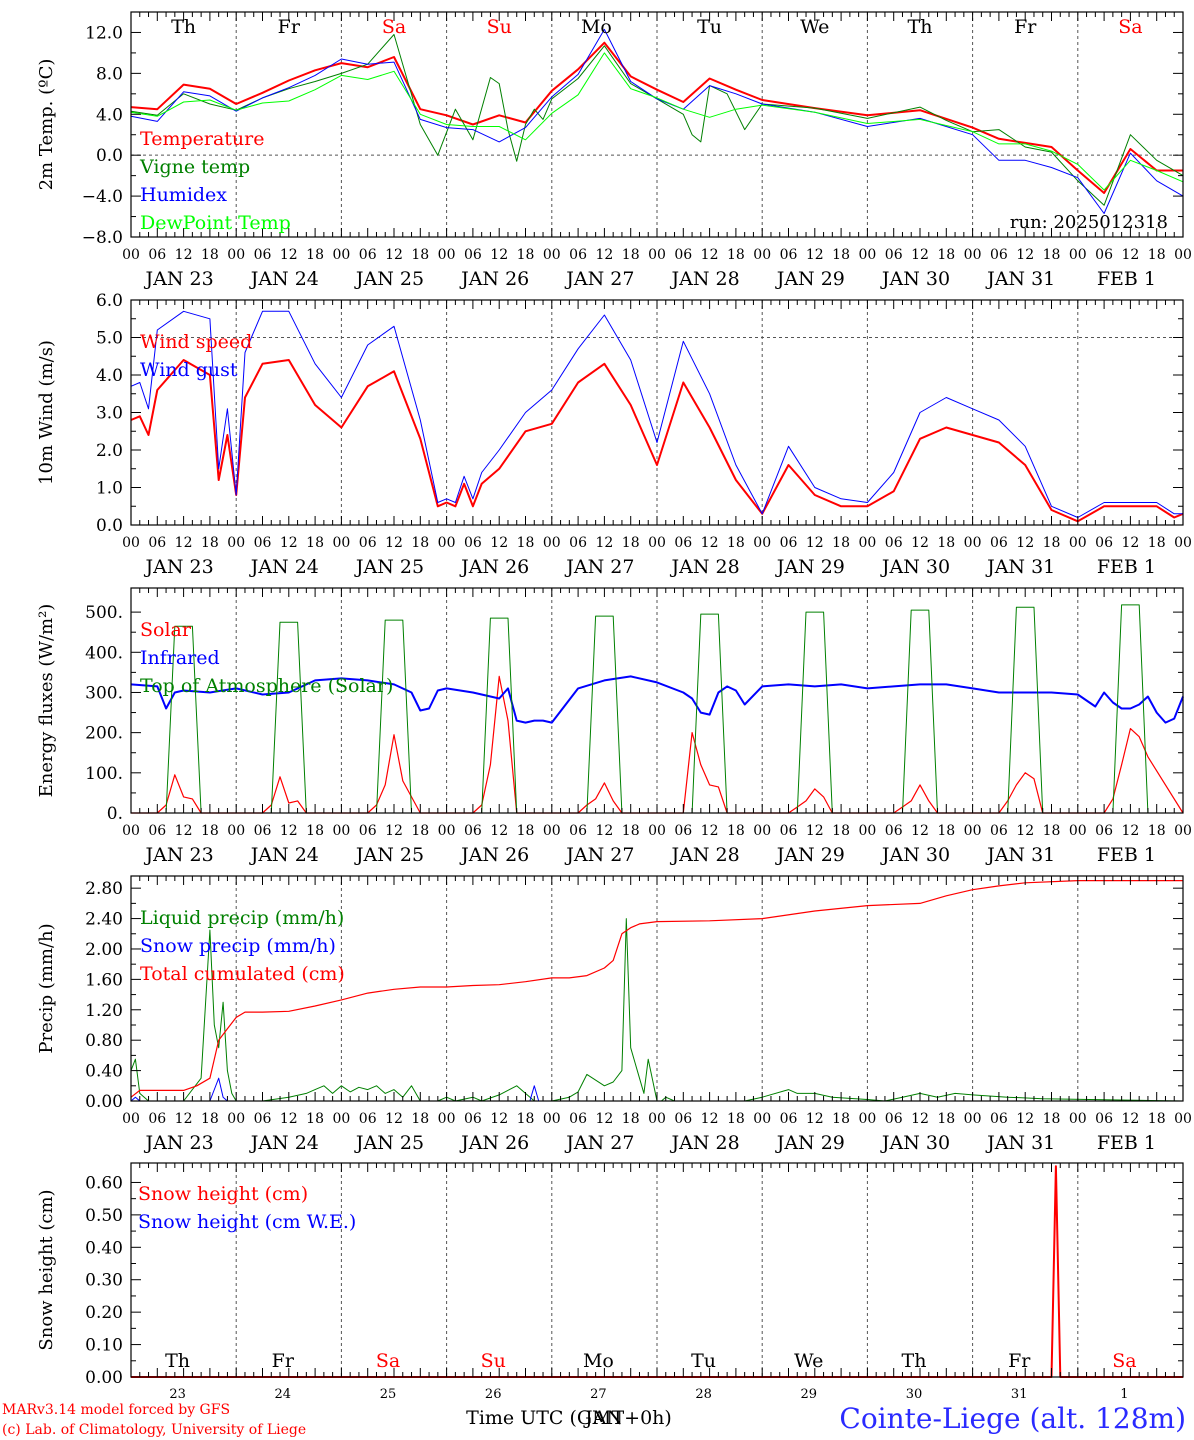  What do you see at coordinates (283, 1394) in the screenshot?
I see `date-number-label: 24` at bounding box center [283, 1394].